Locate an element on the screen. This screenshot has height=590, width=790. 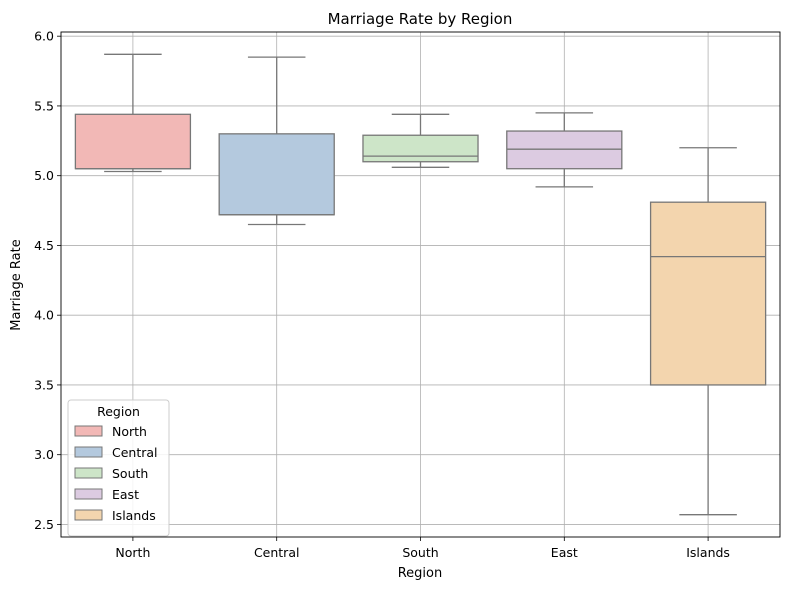
y-tick-label: 5.5 is located at coordinates (44, 105).